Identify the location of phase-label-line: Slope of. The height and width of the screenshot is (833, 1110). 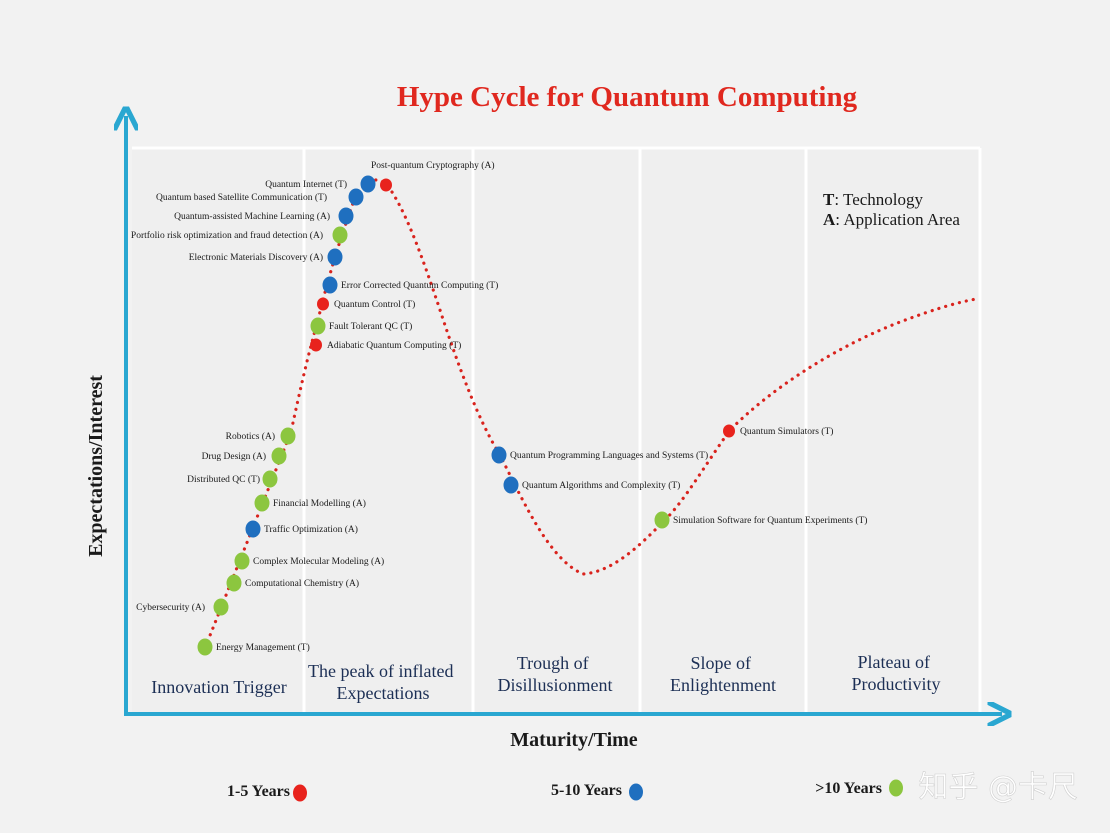
(721, 663).